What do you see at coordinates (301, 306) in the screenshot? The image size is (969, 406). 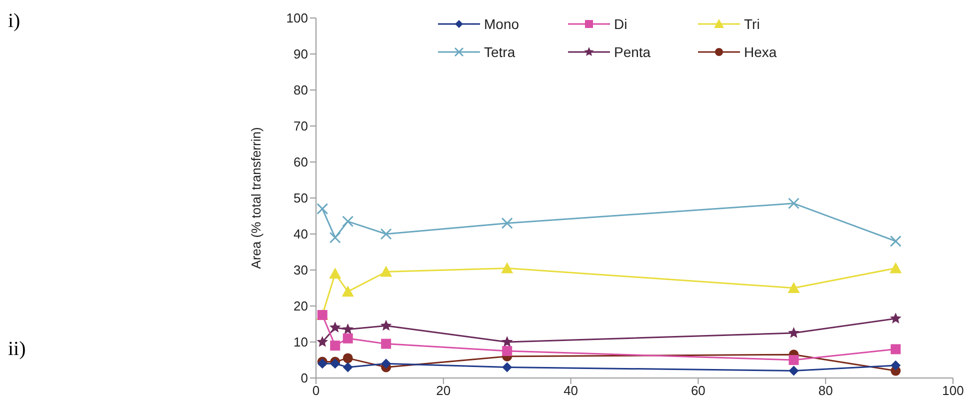 I see `y-tick-label: 20` at bounding box center [301, 306].